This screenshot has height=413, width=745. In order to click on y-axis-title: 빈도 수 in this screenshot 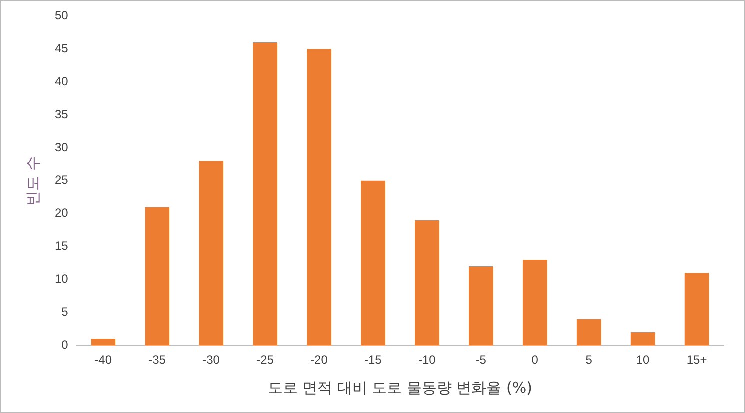, I will do `click(33, 181)`.